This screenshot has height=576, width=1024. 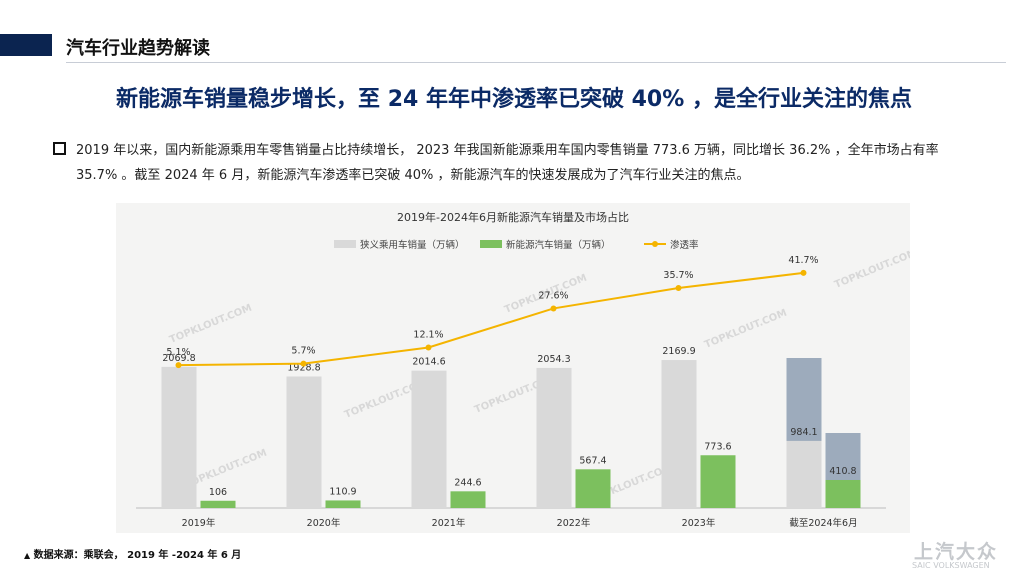 I want to click on label-total-5: 984.1, so click(x=803, y=432).